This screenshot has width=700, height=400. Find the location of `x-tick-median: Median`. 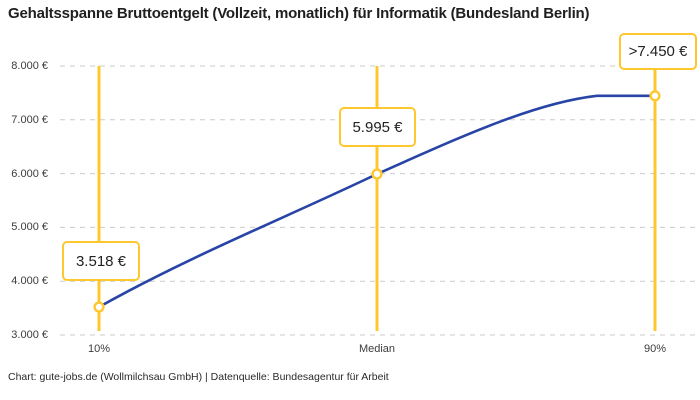

x-tick-median: Median is located at coordinates (377, 349).